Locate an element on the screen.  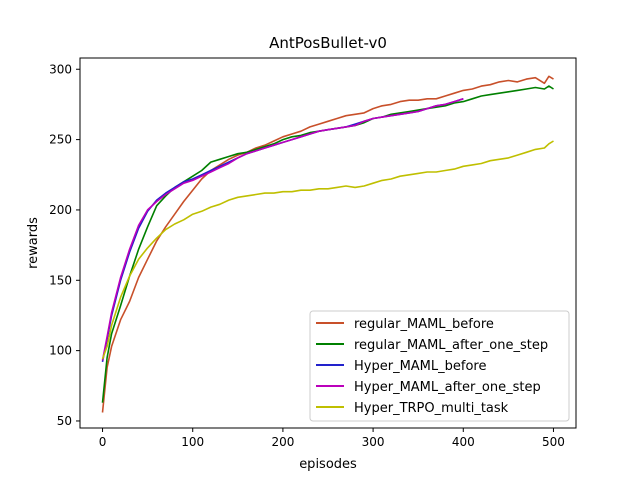
x-tick-label: 100 is located at coordinates (192, 442).